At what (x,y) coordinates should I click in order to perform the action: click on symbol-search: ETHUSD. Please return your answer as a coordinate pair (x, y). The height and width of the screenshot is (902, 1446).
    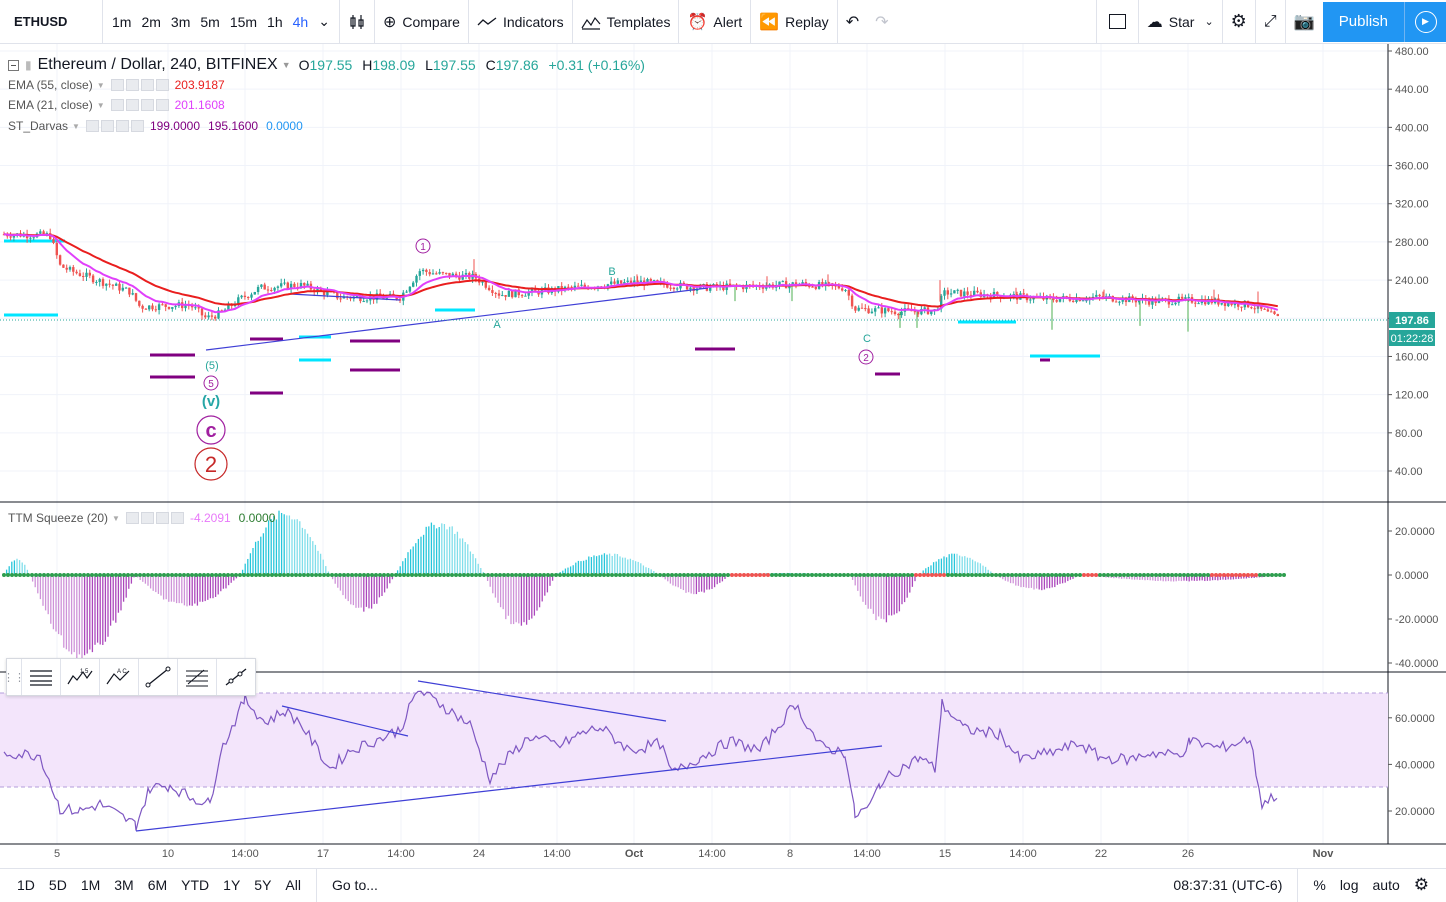
    Looking at the image, I should click on (41, 21).